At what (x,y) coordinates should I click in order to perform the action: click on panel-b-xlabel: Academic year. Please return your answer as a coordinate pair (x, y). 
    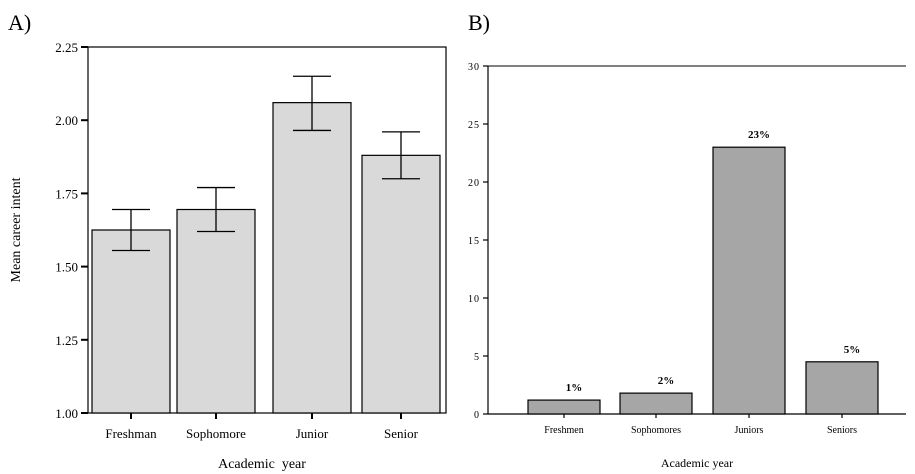
    Looking at the image, I should click on (697, 463).